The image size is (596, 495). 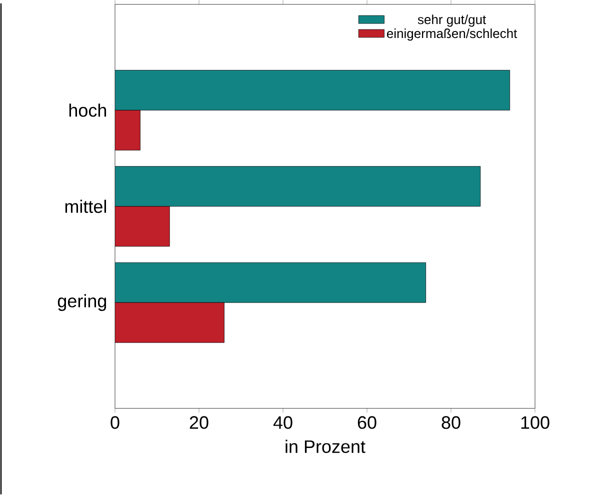 What do you see at coordinates (367, 422) in the screenshot?
I see `x-tick-label: 60` at bounding box center [367, 422].